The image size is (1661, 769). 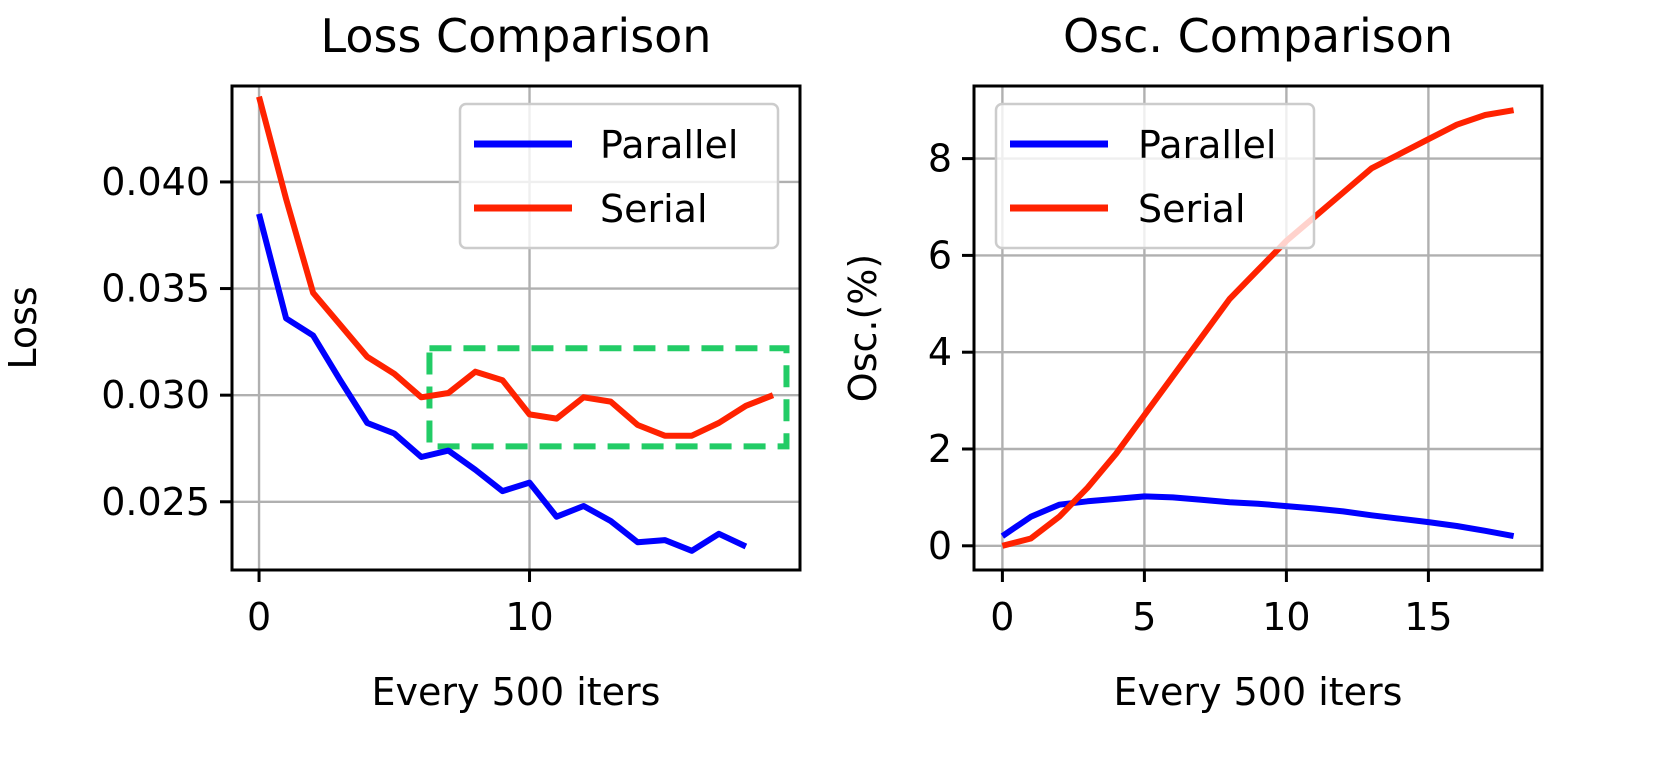 I want to click on loss-title: Loss Comparison, so click(x=516, y=36).